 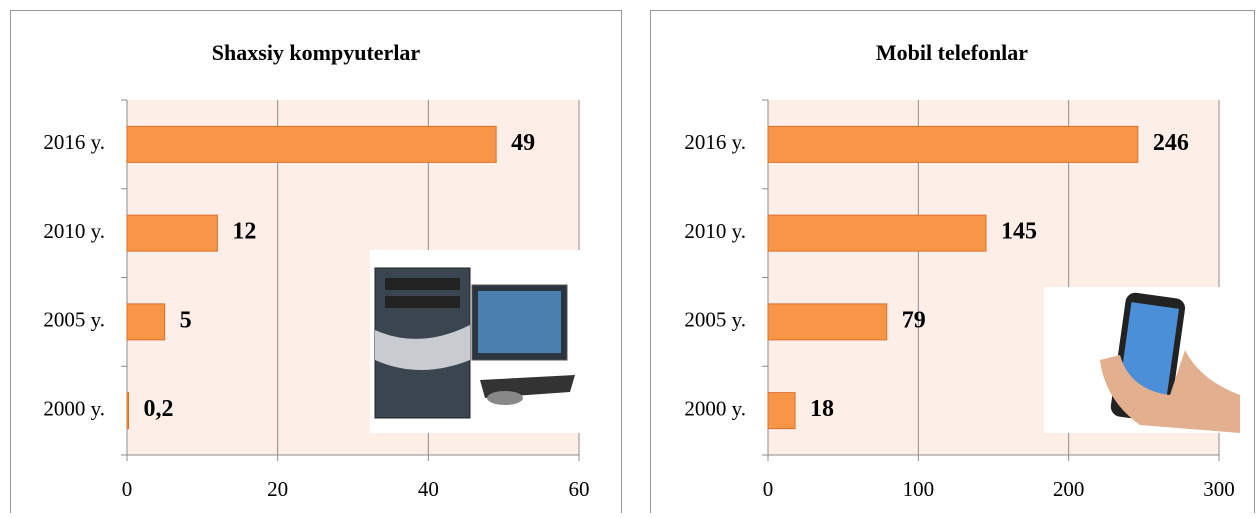 What do you see at coordinates (1019, 232) in the screenshot?
I see `data-label: 145` at bounding box center [1019, 232].